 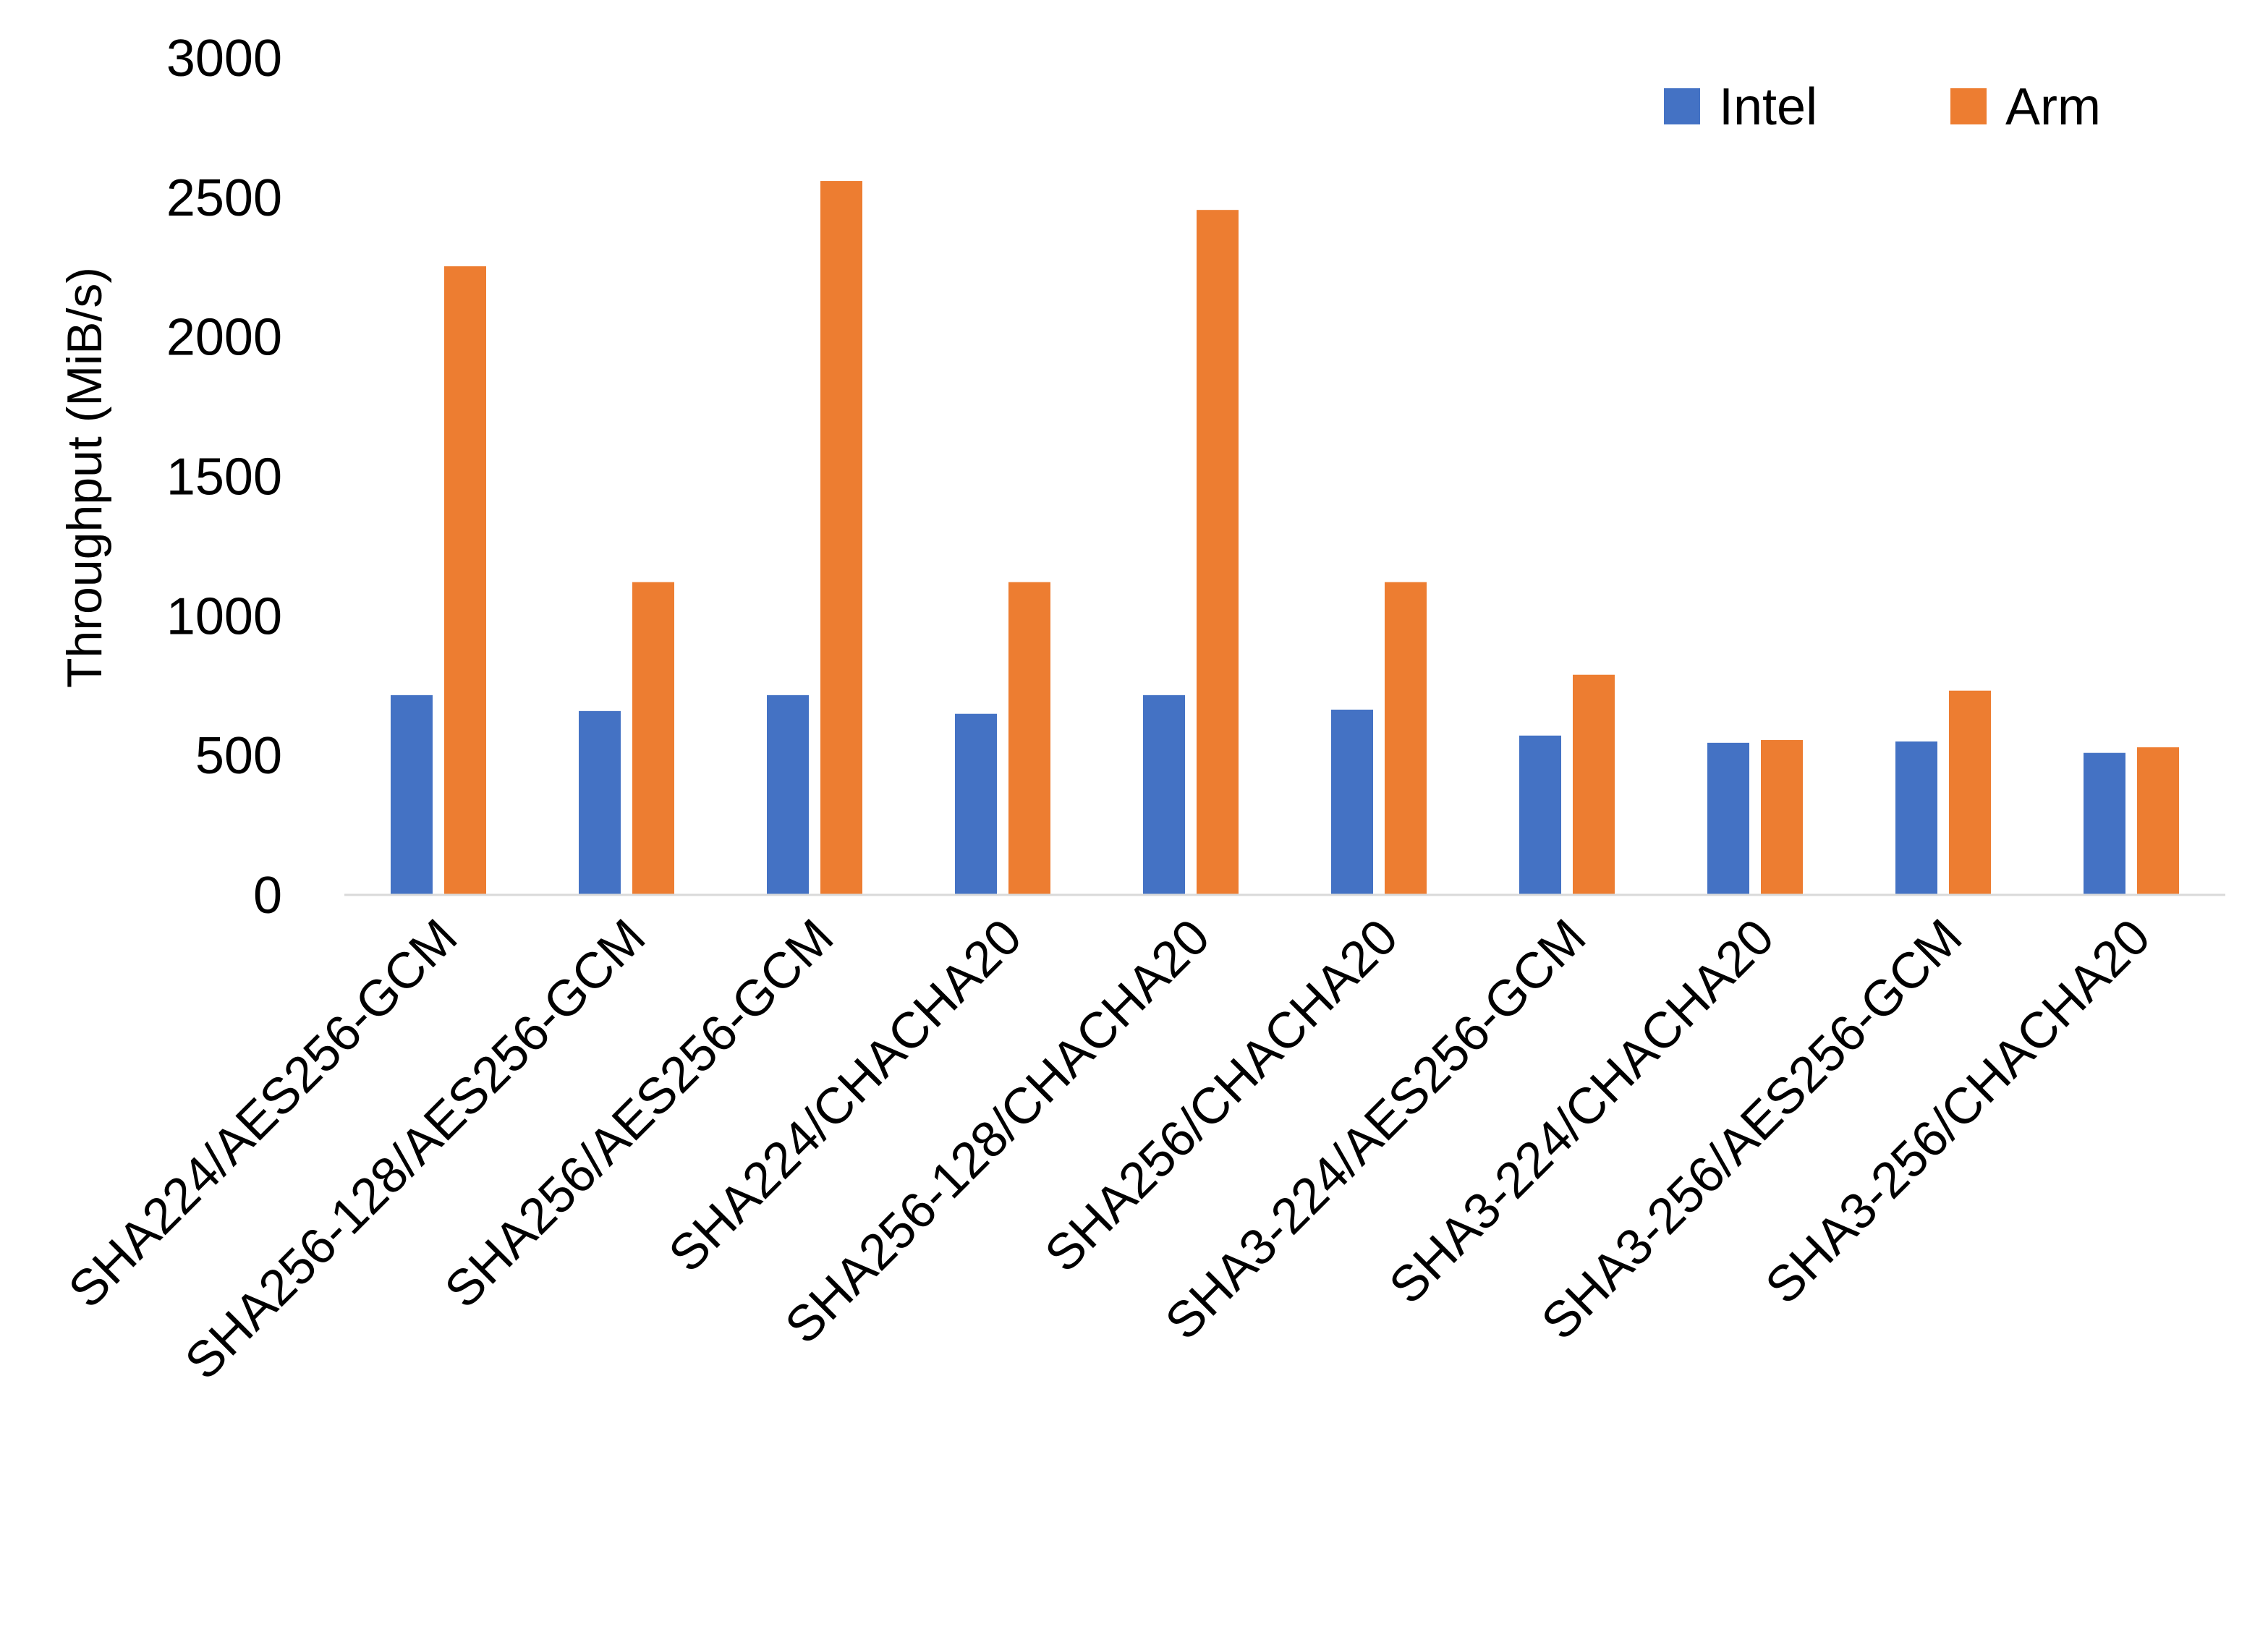 What do you see at coordinates (1581, 1111) in the screenshot?
I see `x-tick-label: SHA3-224/CHACHA20` at bounding box center [1581, 1111].